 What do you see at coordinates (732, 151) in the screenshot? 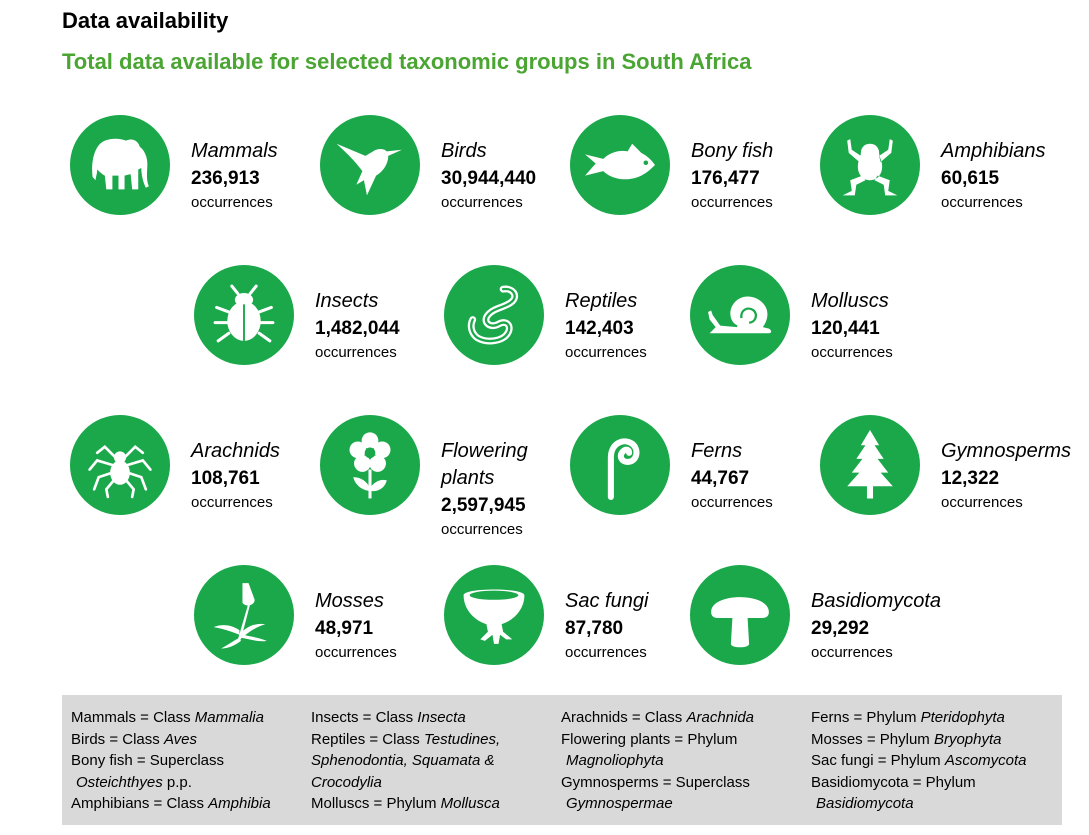
I see `group-name: Bony fish` at bounding box center [732, 151].